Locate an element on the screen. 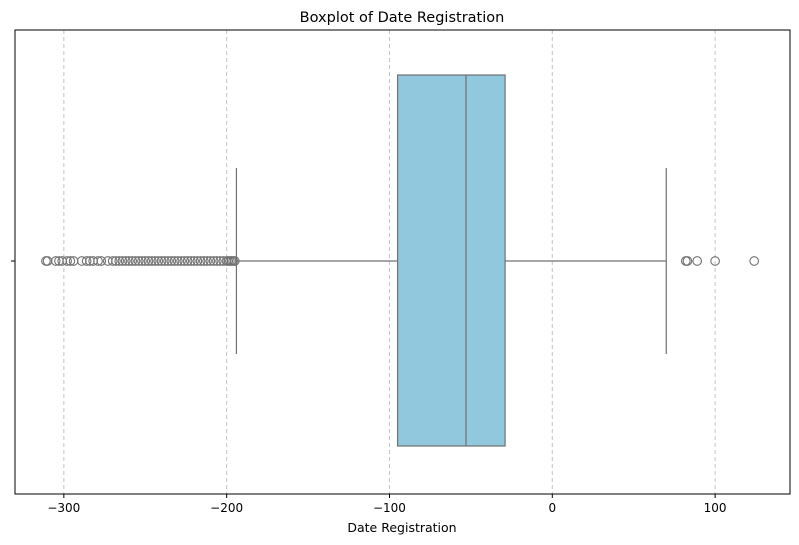 Image resolution: width=799 pixels, height=545 pixels. x-axis-label: Date Registration is located at coordinates (401, 527).